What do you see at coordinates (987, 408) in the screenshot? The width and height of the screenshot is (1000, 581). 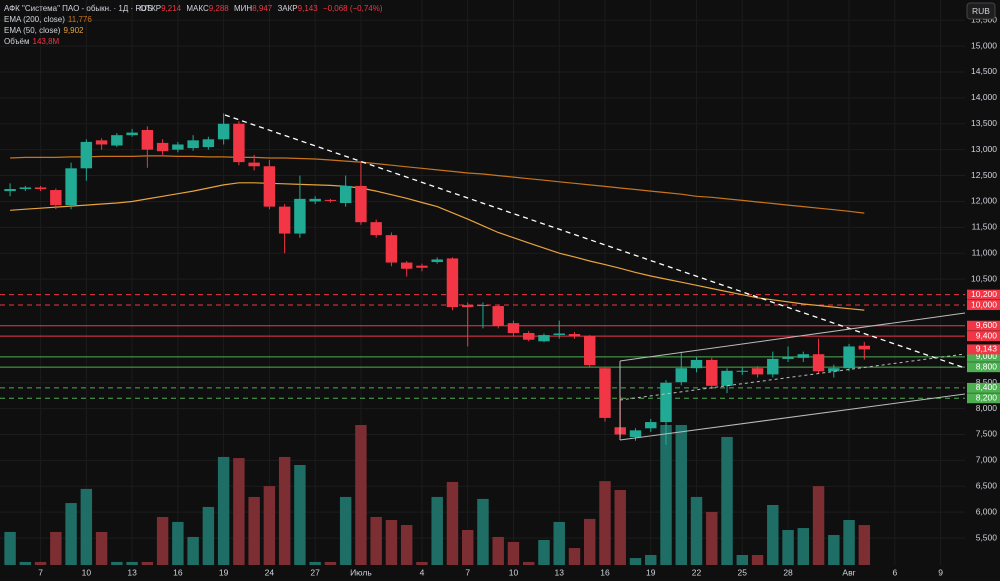 I see `y-tick-label: 8,000` at bounding box center [987, 408].